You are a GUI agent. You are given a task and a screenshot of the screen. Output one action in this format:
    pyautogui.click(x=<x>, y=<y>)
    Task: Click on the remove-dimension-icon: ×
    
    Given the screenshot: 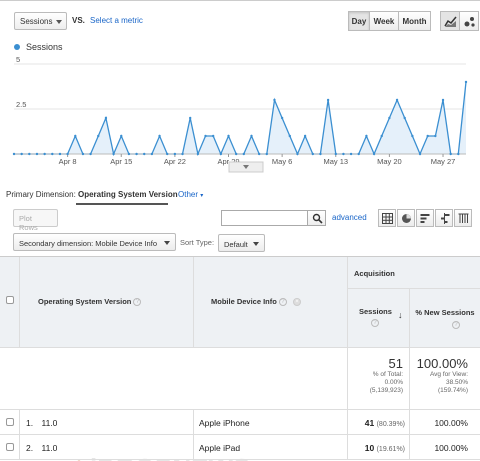 What is the action you would take?
    pyautogui.click(x=297, y=302)
    